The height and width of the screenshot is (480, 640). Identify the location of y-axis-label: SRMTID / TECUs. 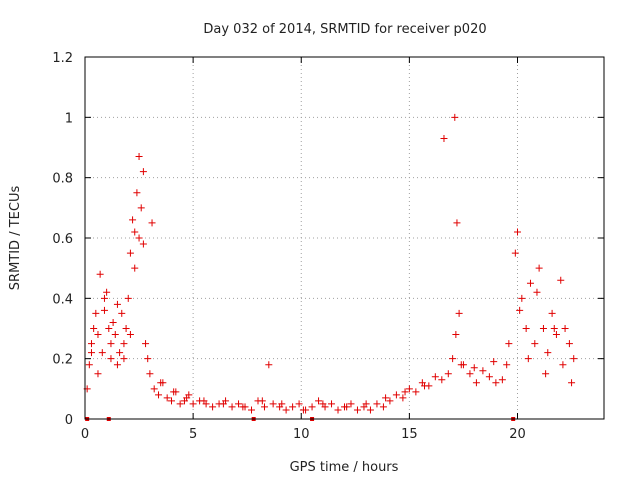
(15, 238).